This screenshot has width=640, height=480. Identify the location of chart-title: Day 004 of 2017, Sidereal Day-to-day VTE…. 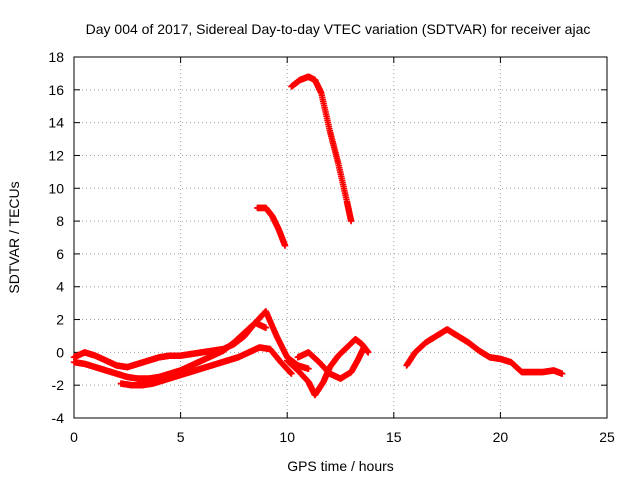
(338, 29).